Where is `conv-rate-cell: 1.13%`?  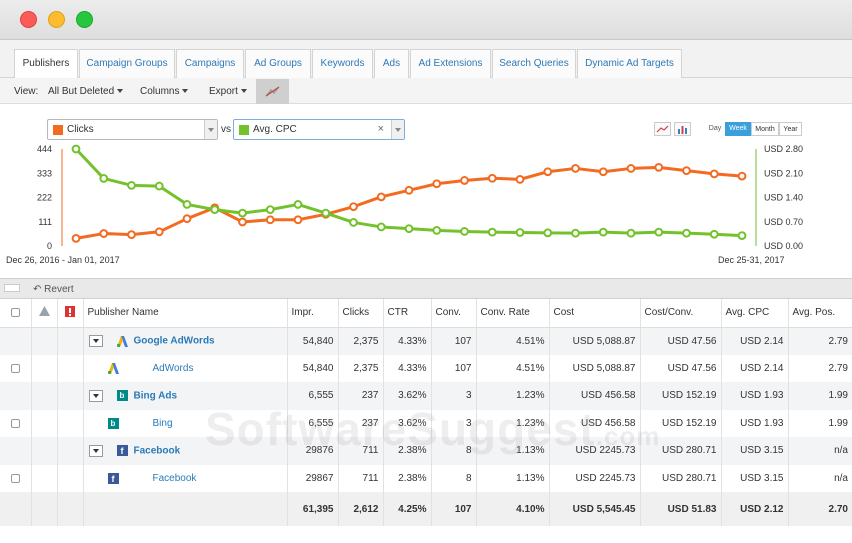 conv-rate-cell: 1.13% is located at coordinates (513, 478).